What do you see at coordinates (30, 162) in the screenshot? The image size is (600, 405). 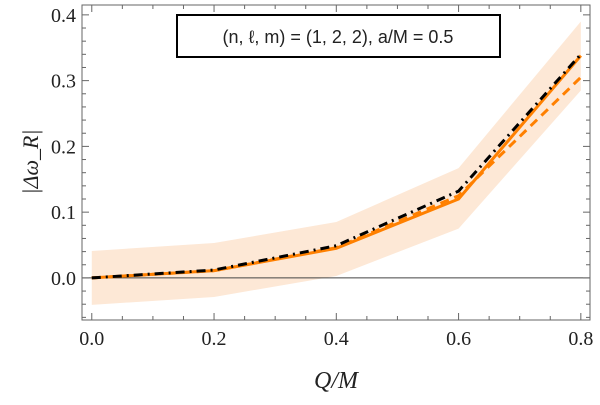 I see `y-axis-label: |Δω_R|` at bounding box center [30, 162].